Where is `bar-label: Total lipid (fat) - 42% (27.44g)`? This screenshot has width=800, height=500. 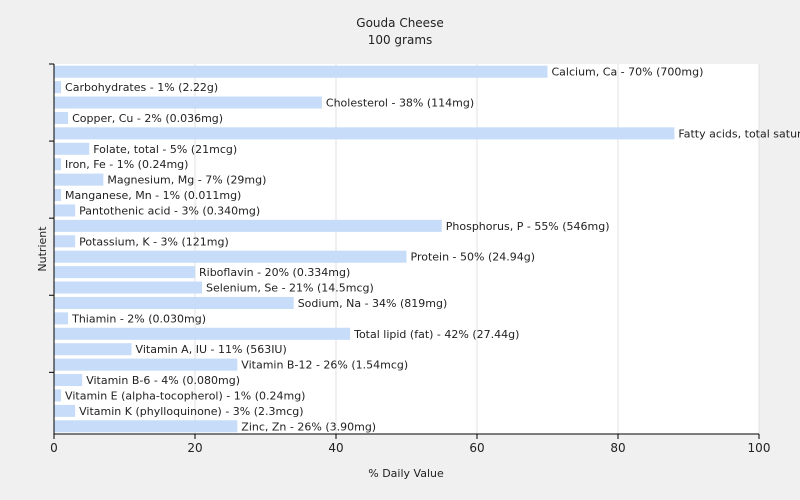 bar-label: Total lipid (fat) - 42% (27.44g) is located at coordinates (436, 334).